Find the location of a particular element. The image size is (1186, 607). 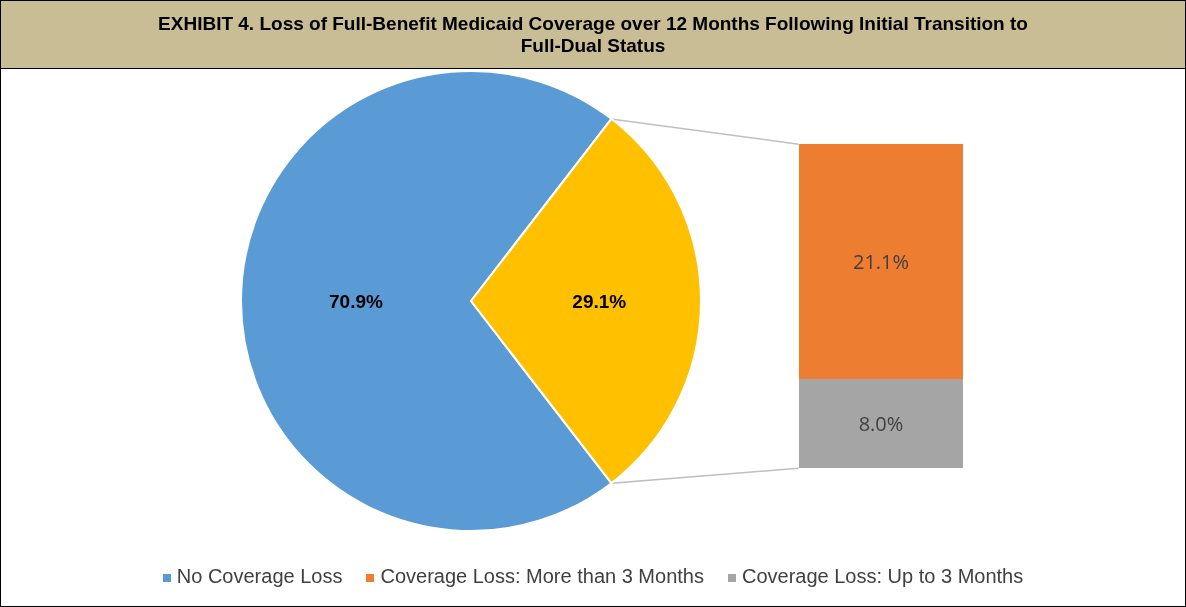

legend-label: Coverage Loss: Up to 3 Months is located at coordinates (882, 576).